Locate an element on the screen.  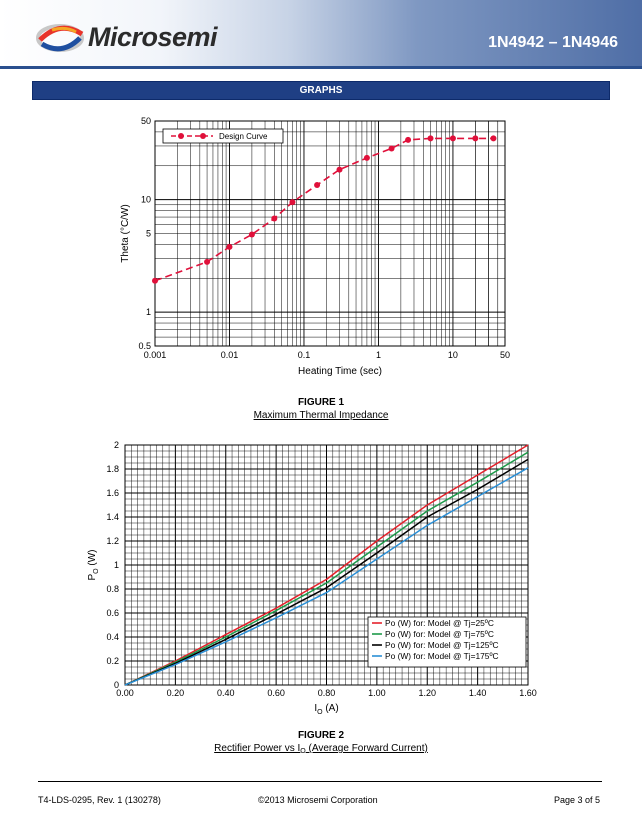
legend-label: Po (W) for: Model @ Tj=125ºC is located at coordinates (442, 645).